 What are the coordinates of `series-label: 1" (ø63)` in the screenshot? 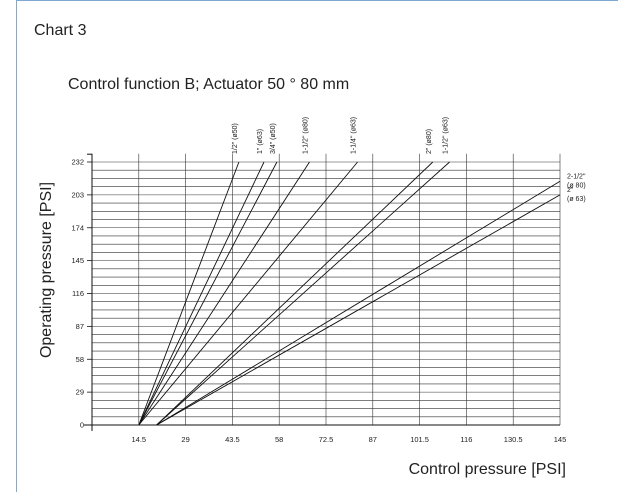 It's located at (260, 141).